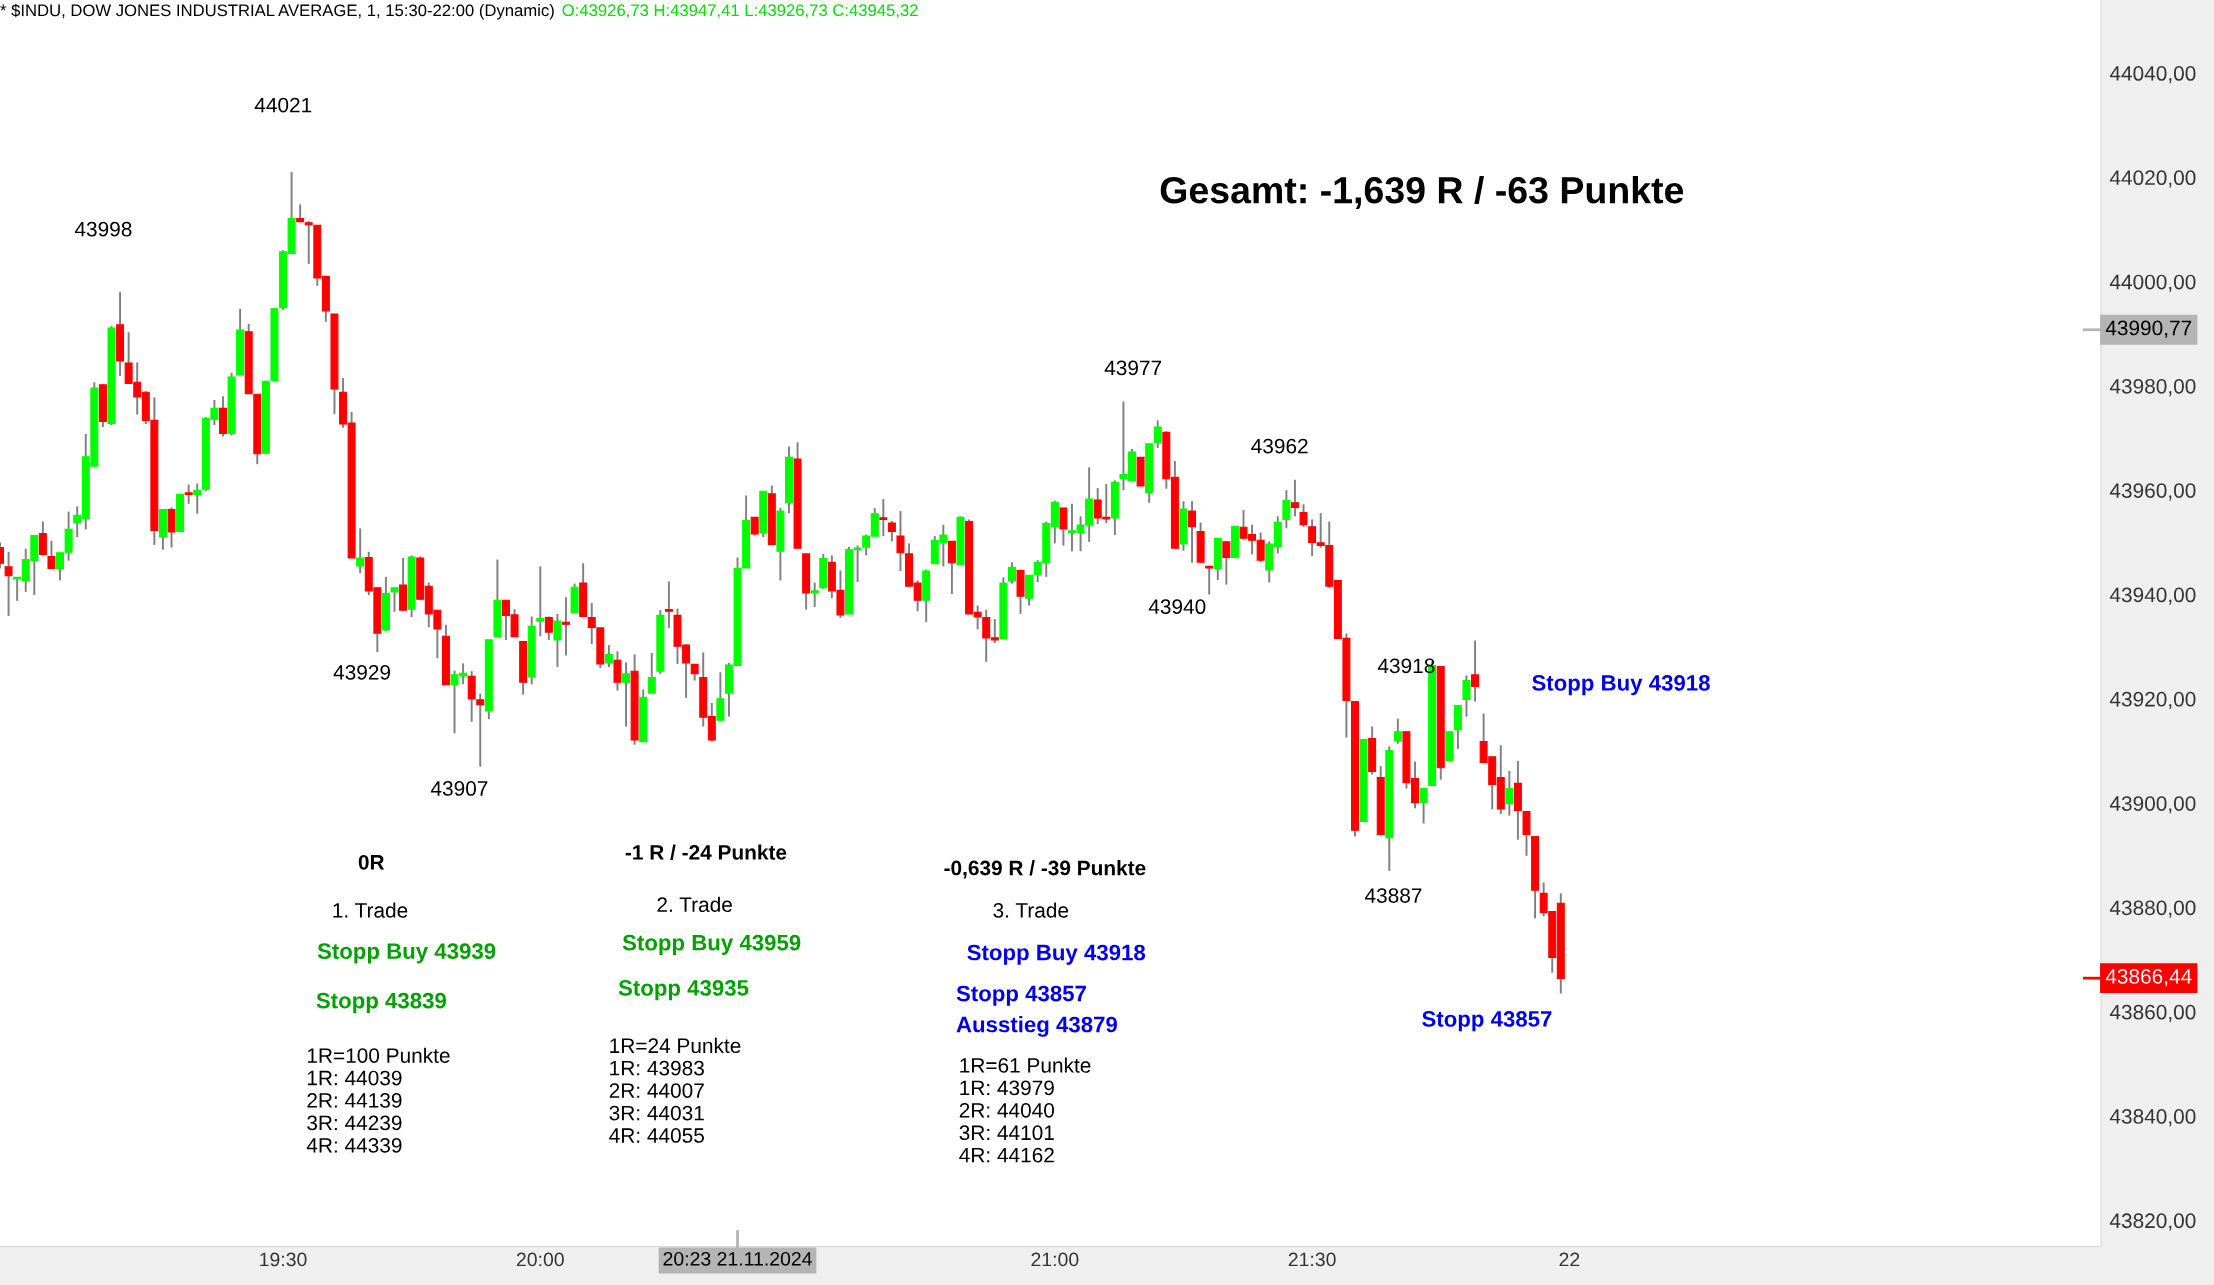  Describe the element at coordinates (2152, 75) in the screenshot. I see `y-tick-label: 44040,00` at that location.